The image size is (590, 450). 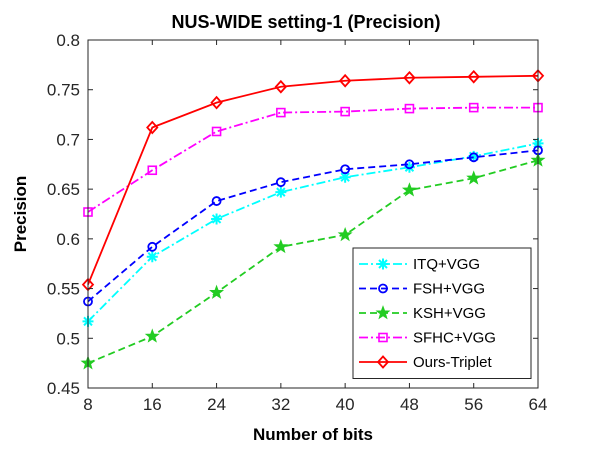 I want to click on x-axis-title: Number of bits, so click(x=313, y=434).